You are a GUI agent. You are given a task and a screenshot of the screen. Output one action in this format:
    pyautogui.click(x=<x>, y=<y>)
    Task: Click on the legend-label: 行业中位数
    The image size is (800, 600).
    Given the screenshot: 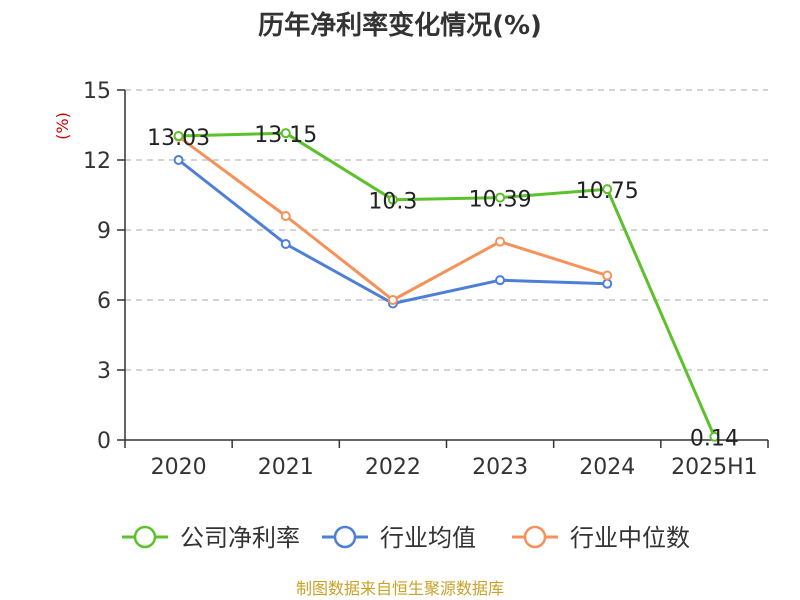 What is the action you would take?
    pyautogui.click(x=630, y=538)
    